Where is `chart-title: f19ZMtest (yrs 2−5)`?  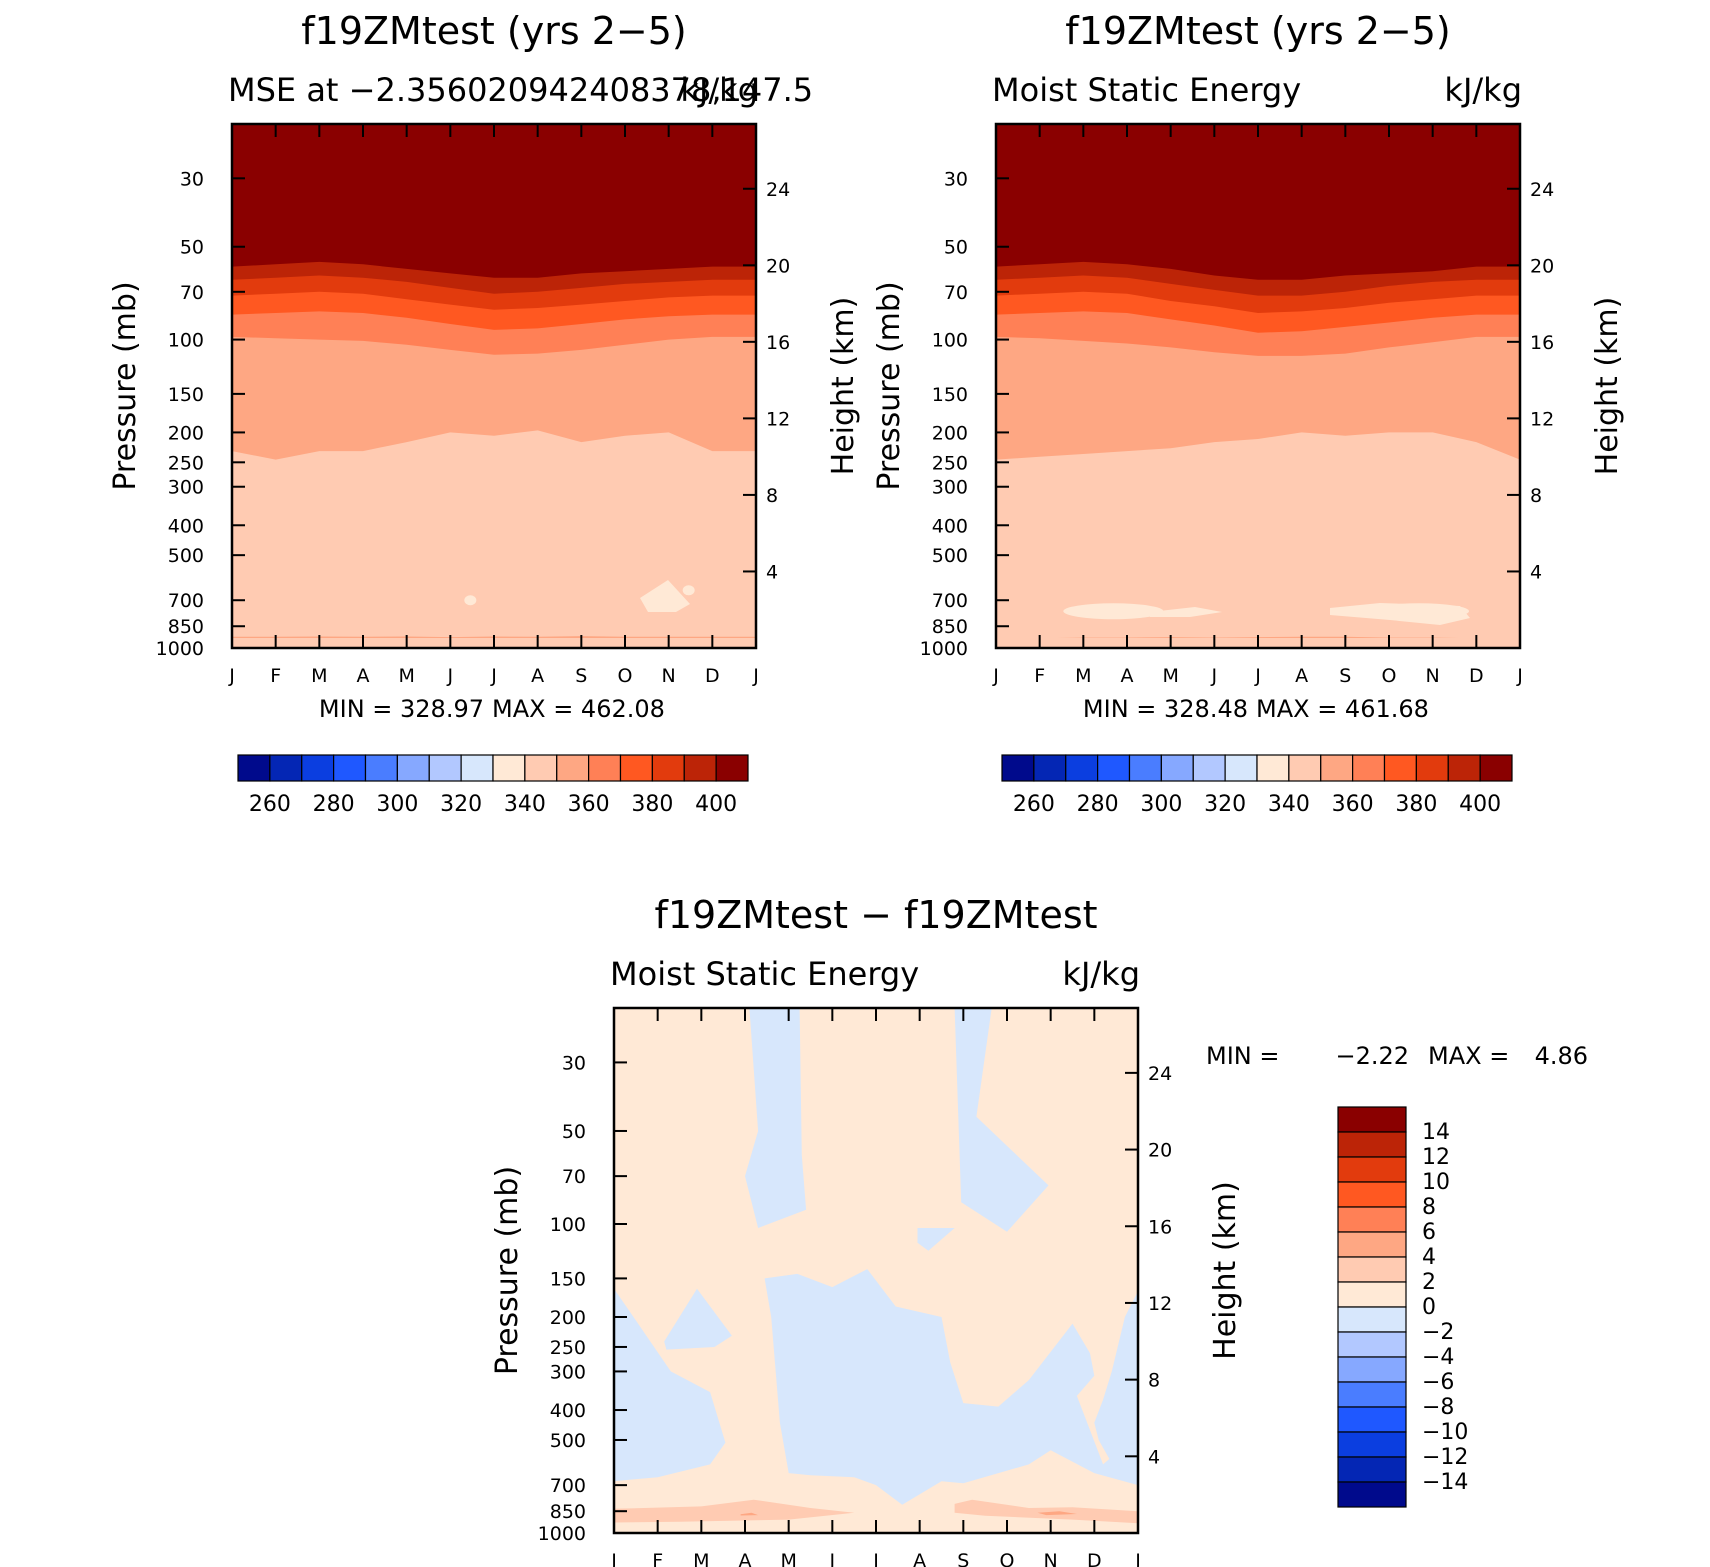 chart-title: f19ZMtest (yrs 2−5) is located at coordinates (493, 31).